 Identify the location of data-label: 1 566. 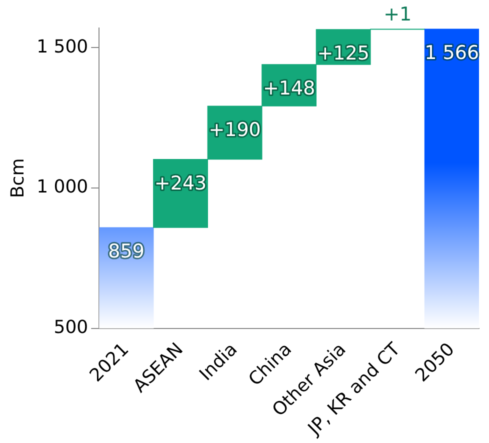
(452, 53).